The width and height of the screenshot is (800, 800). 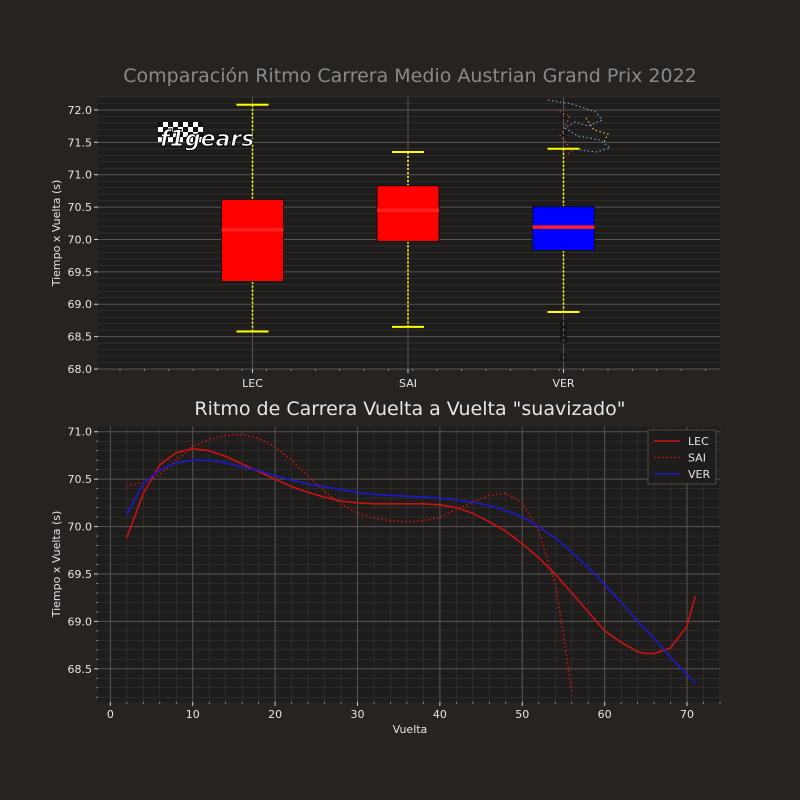 I want to click on f1gears-logo: f1gears, so click(x=206, y=137).